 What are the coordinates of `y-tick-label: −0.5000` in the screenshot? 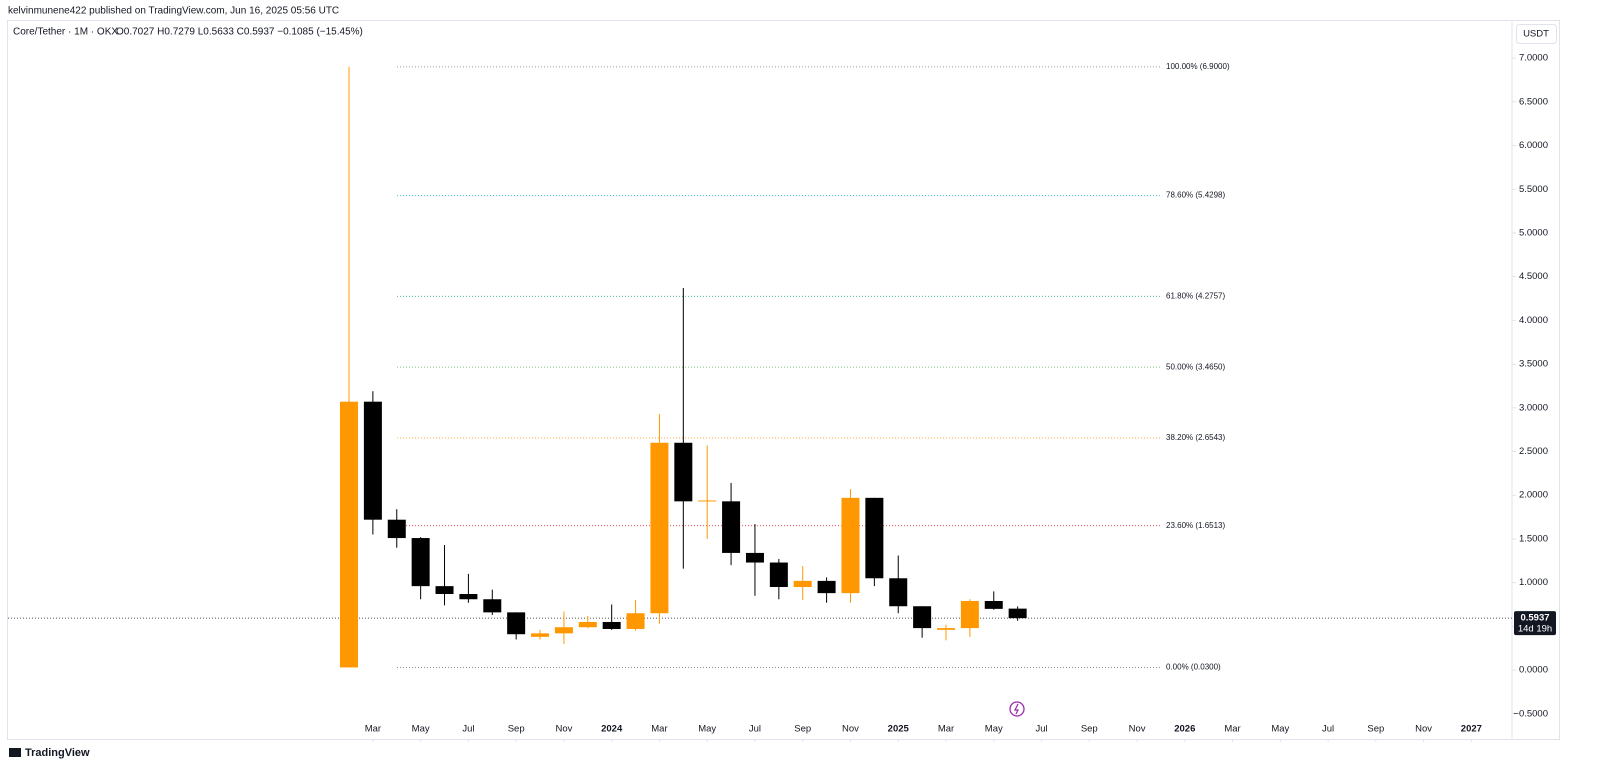 It's located at (1530, 713).